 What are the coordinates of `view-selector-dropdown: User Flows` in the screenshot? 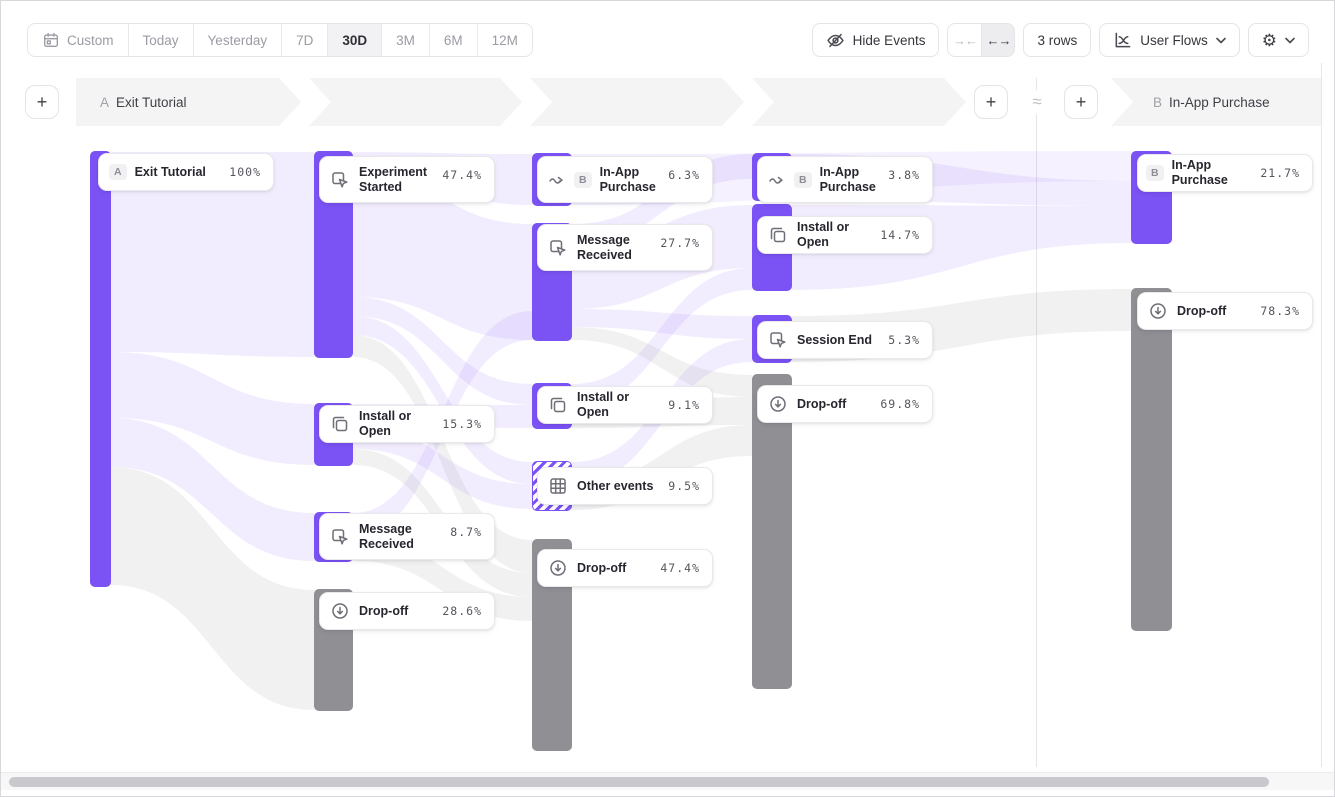 It's located at (1169, 40).